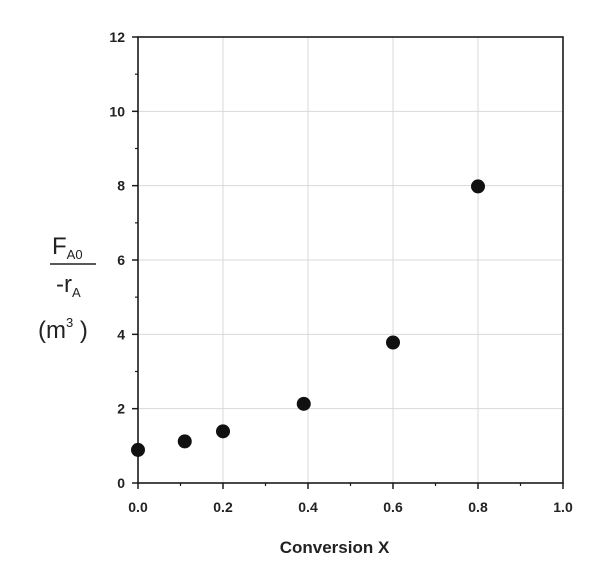 The width and height of the screenshot is (596, 583). What do you see at coordinates (117, 111) in the screenshot?
I see `y-tick-label: 10` at bounding box center [117, 111].